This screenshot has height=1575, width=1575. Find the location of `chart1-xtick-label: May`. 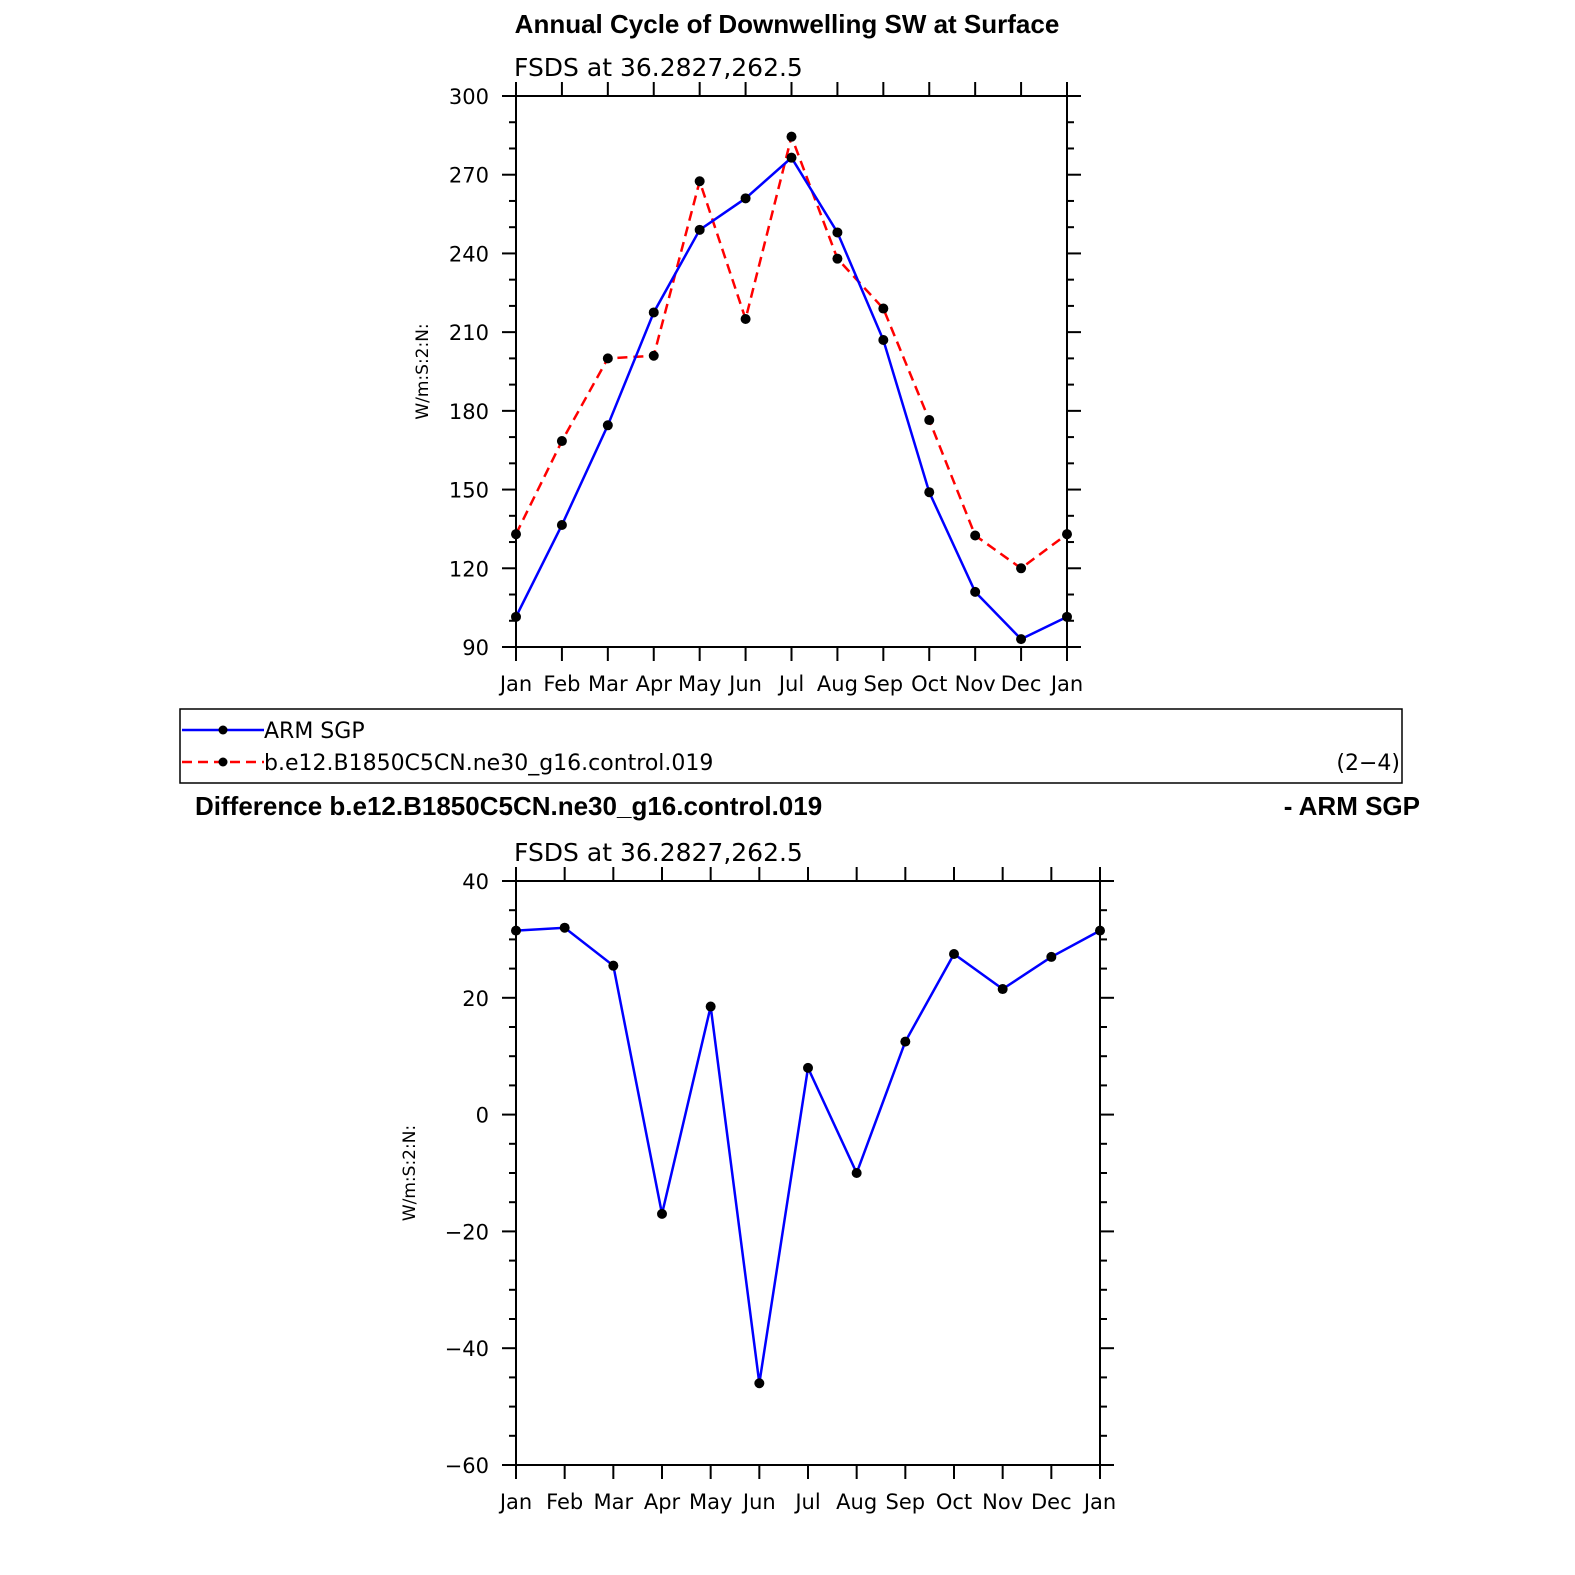

chart1-xtick-label: May is located at coordinates (699, 684).